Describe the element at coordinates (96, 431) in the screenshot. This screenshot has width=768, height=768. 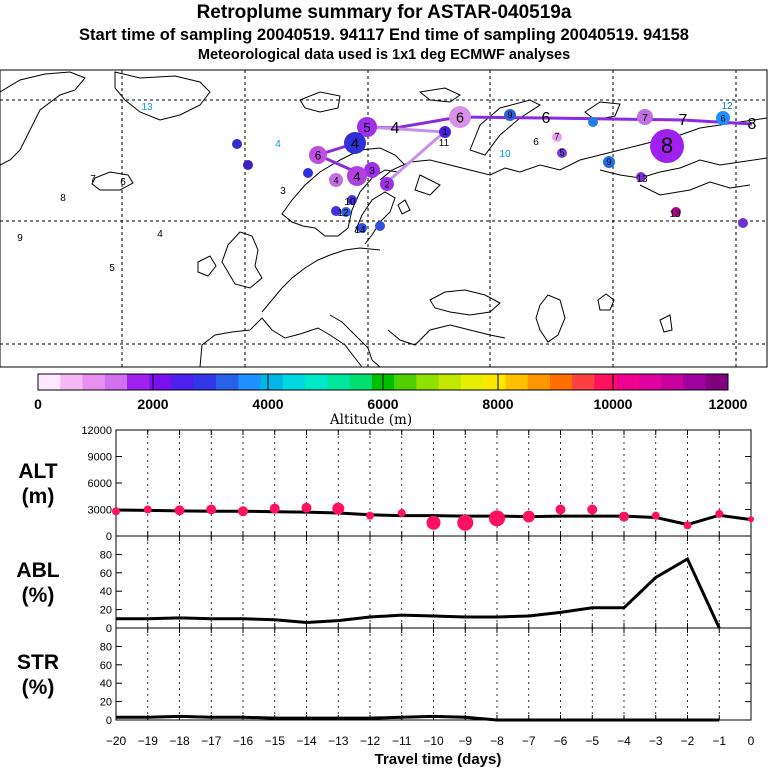
I see `y-tick-label: 12000` at that location.